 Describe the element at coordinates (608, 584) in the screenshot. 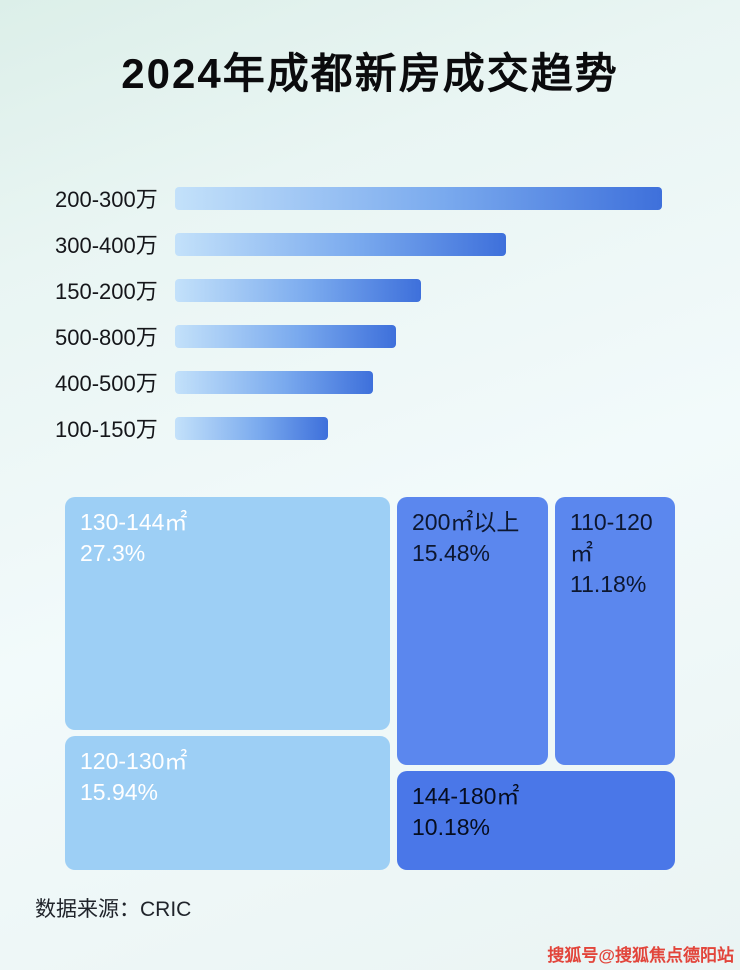

I see `treemap-box-value: 11.18%` at that location.